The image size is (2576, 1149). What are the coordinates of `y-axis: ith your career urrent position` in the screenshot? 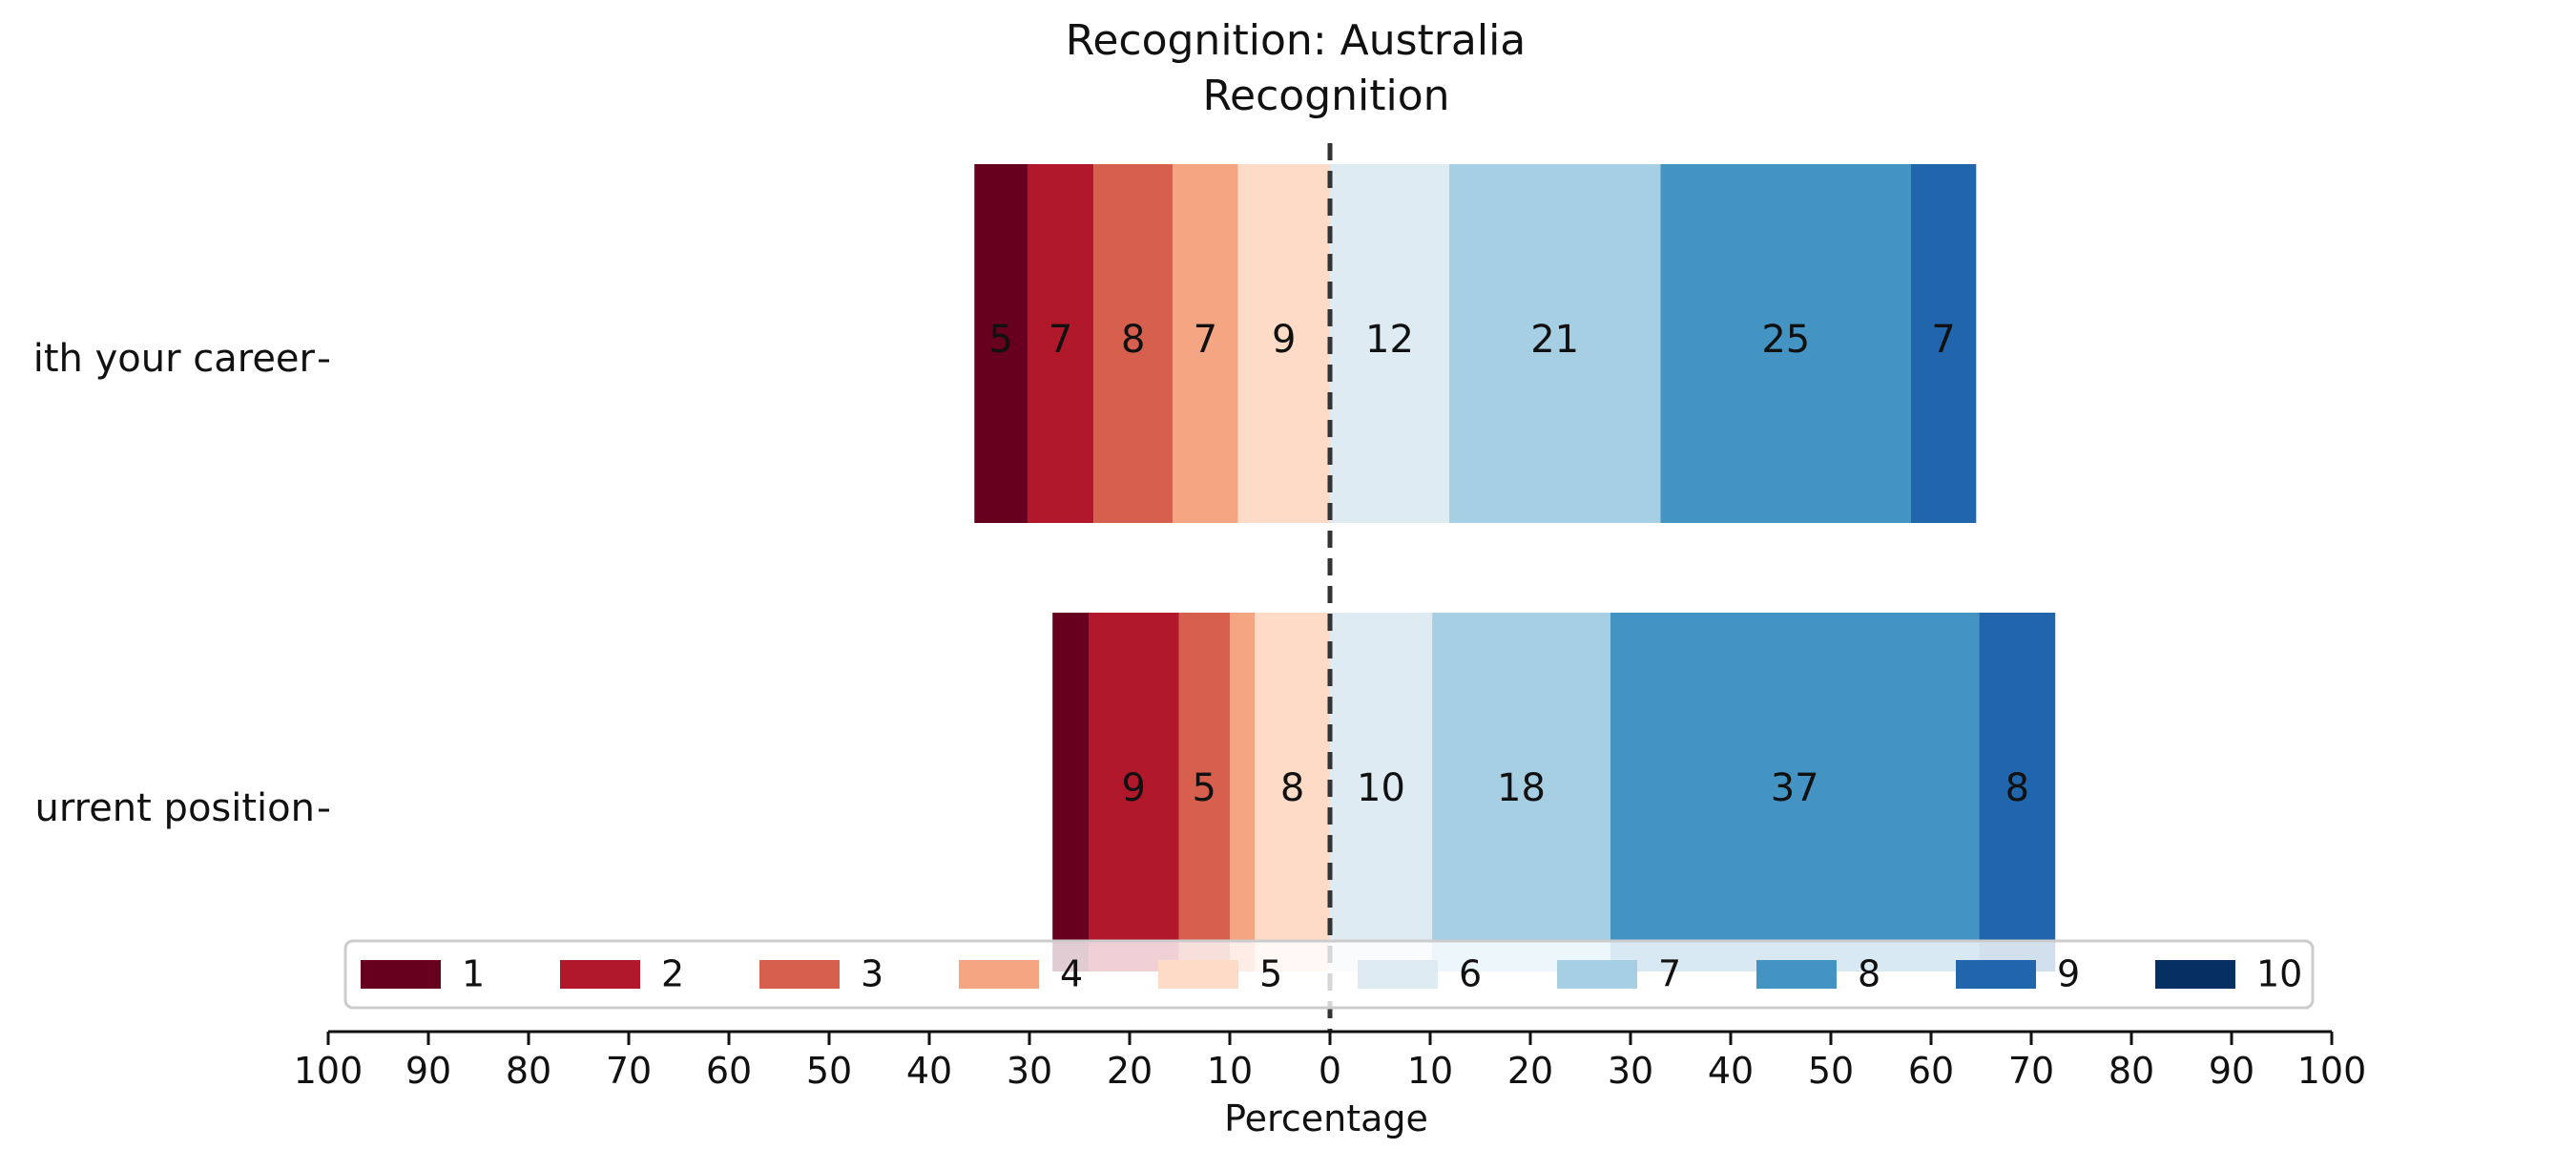 It's located at (181, 583).